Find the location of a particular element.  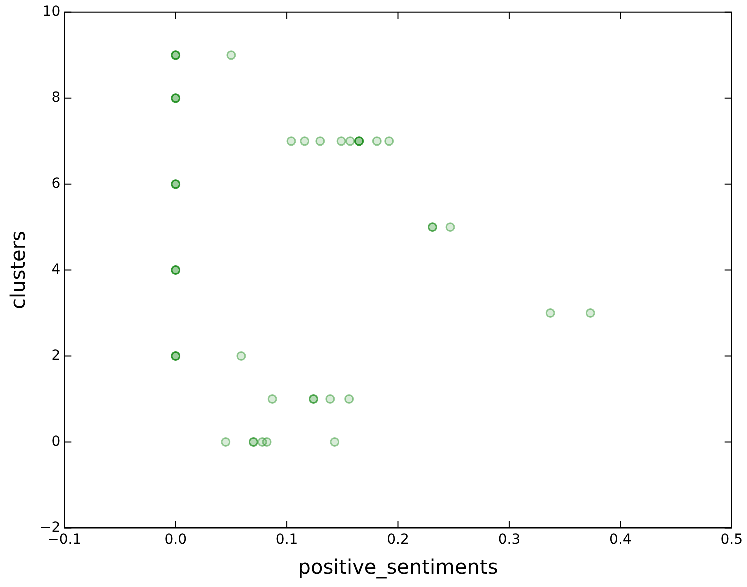

y-tick-label: 2 is located at coordinates (56, 356).